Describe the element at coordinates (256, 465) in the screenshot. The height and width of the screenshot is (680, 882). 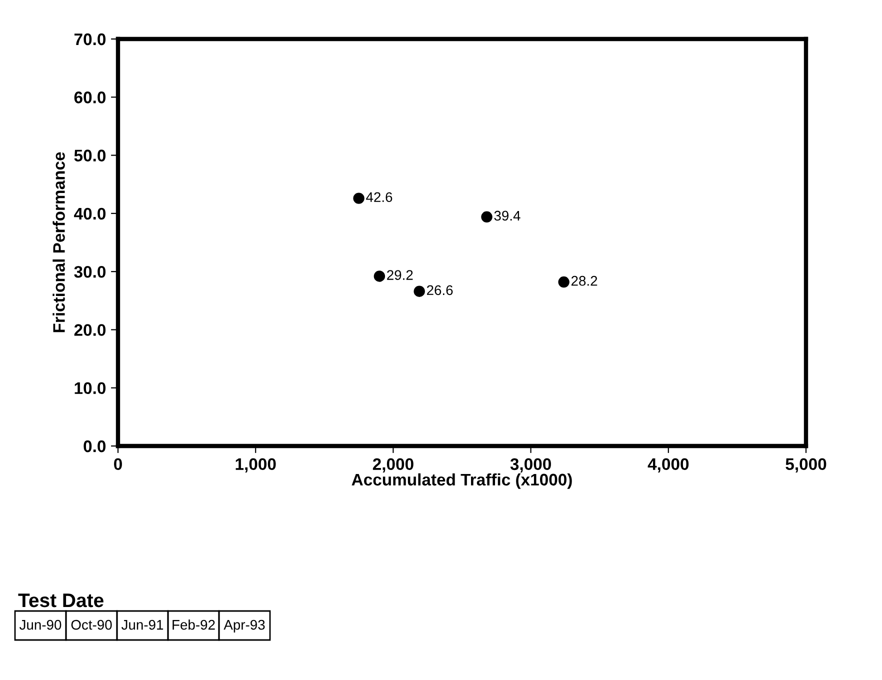
I see `x-tick-label: 1,000` at that location.